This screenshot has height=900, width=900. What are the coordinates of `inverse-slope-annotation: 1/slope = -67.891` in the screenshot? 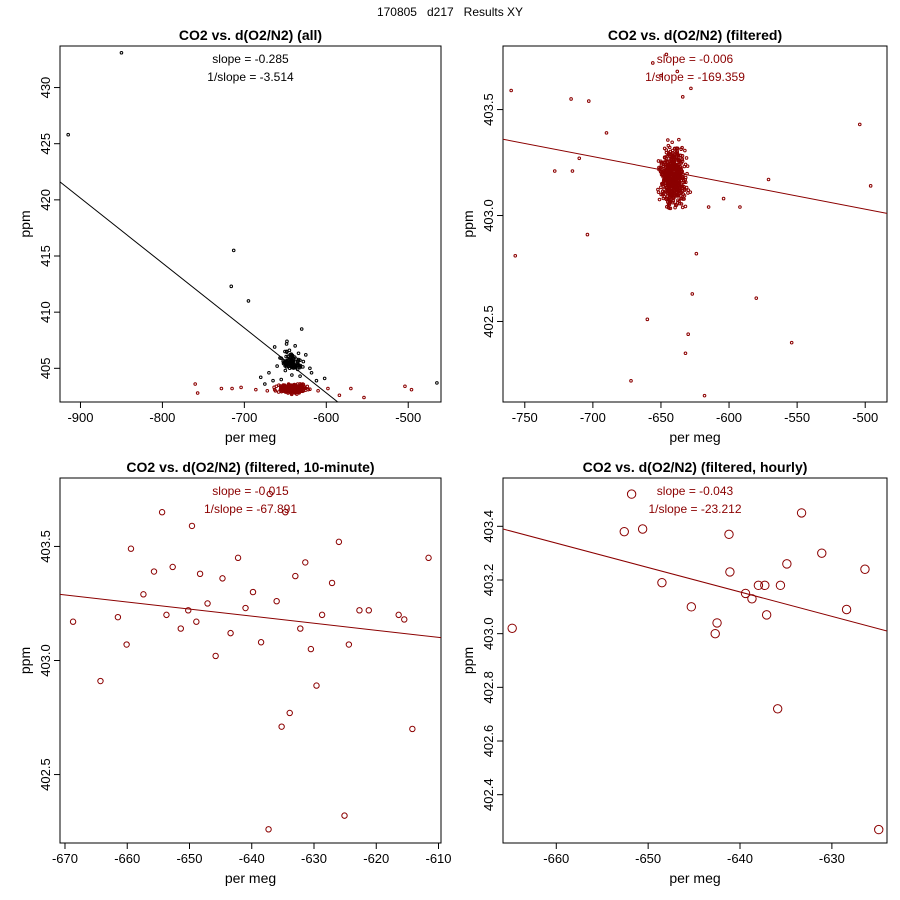 It's located at (250, 509).